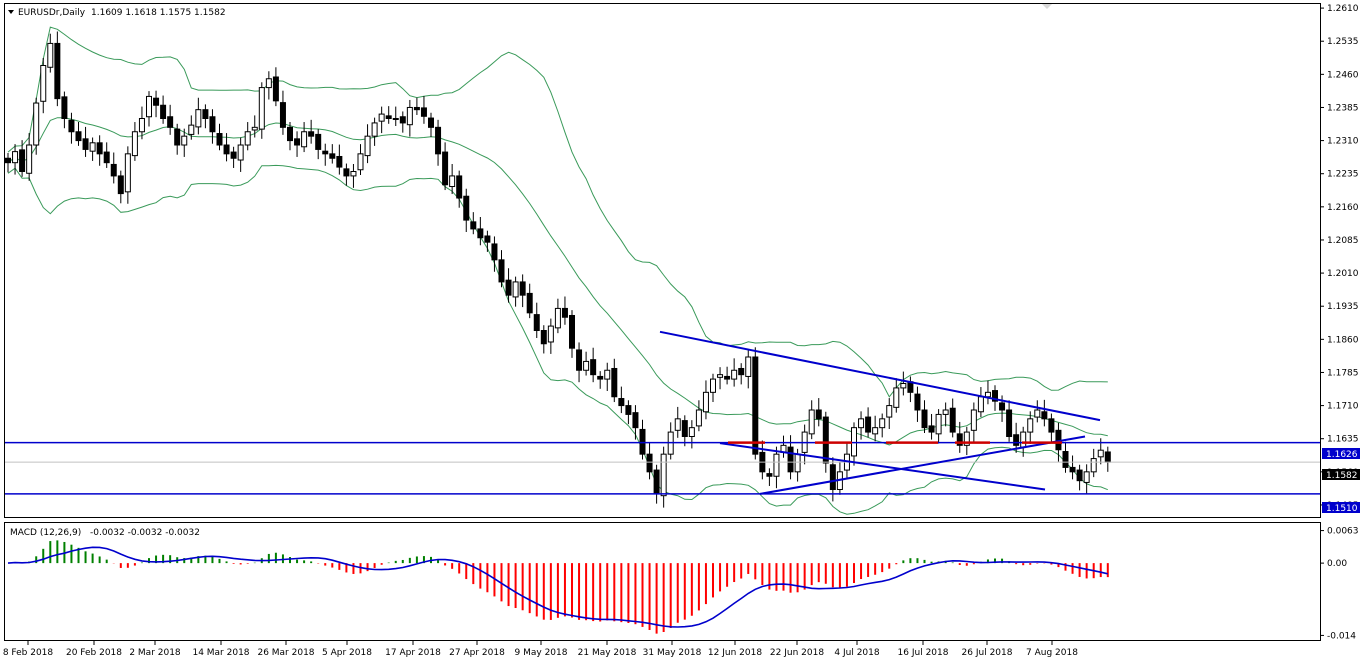 The width and height of the screenshot is (1366, 665). What do you see at coordinates (1343, 241) in the screenshot?
I see `price-tick-label: 1.2085` at bounding box center [1343, 241].